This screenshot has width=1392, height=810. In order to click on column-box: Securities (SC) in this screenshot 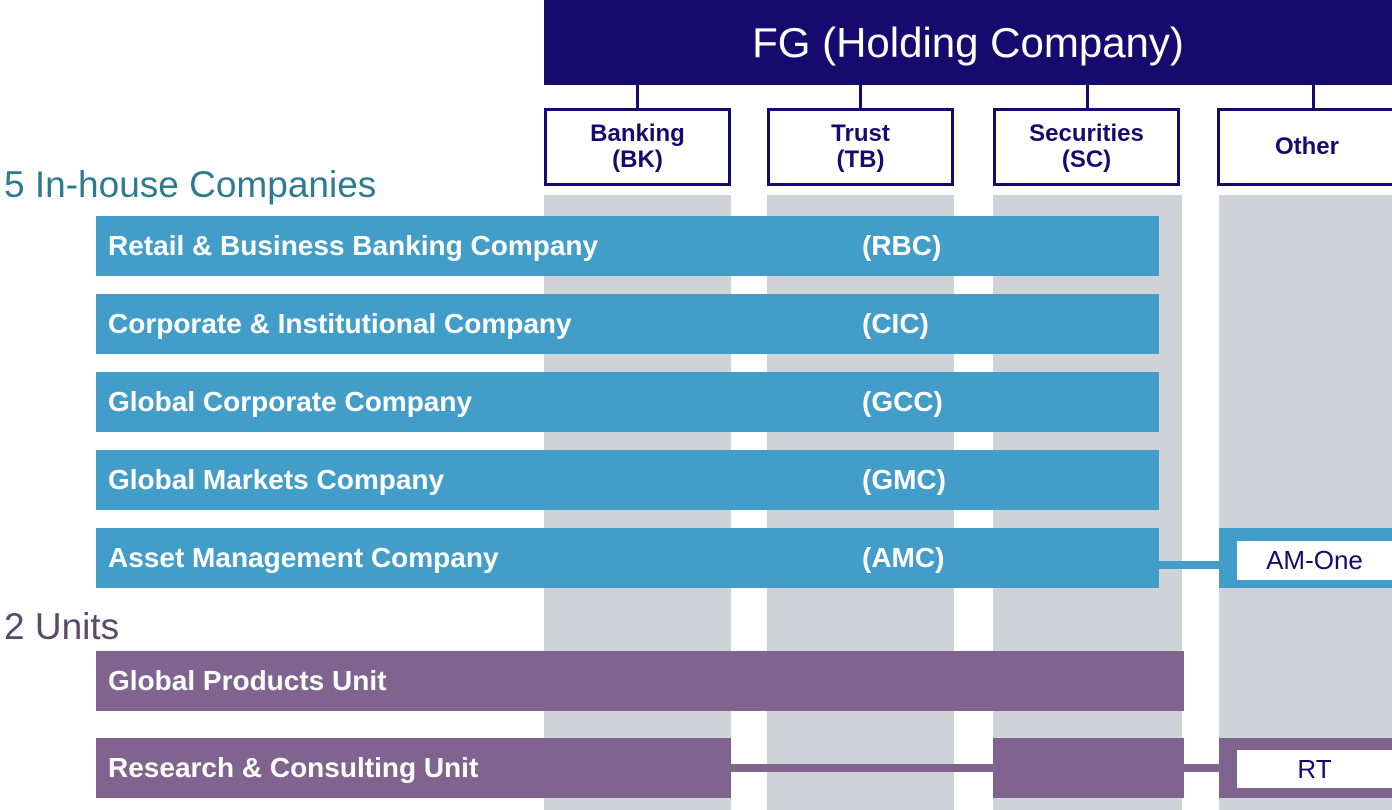, I will do `click(1086, 147)`.